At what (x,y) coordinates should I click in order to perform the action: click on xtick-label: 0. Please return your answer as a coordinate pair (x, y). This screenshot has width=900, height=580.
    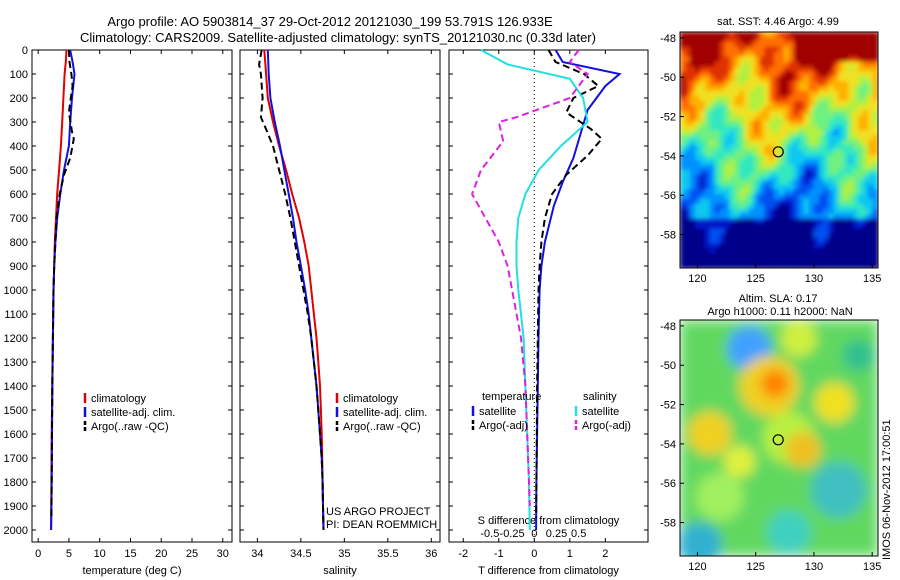
    Looking at the image, I should click on (534, 554).